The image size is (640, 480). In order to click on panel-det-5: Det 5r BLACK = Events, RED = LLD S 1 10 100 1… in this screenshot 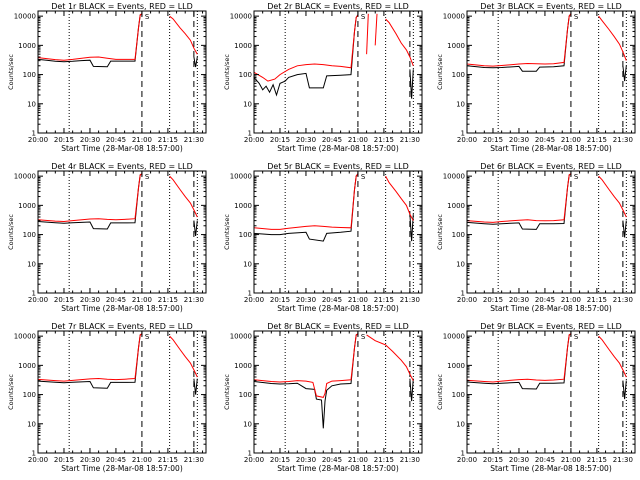, I will do `click(323, 237)`.